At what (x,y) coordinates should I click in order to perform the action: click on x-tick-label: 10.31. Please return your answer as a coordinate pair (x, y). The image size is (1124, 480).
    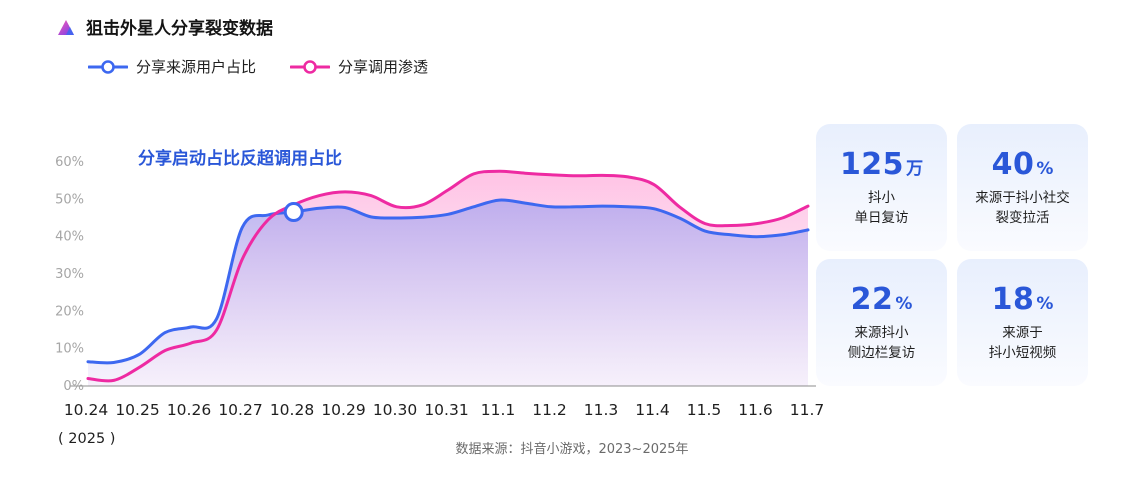
    Looking at the image, I should click on (446, 410).